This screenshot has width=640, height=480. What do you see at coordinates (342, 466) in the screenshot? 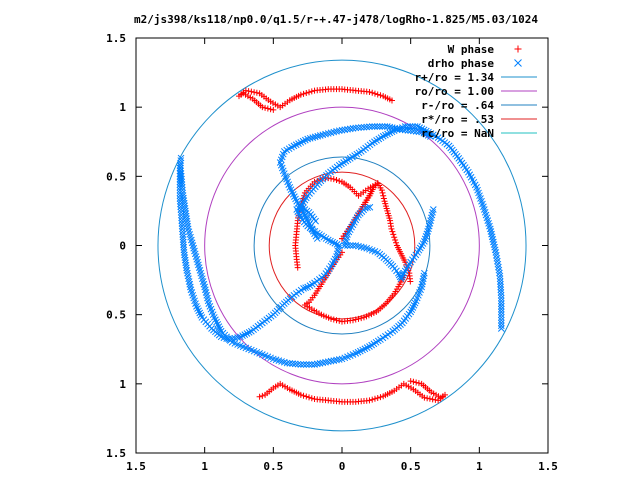
I see `x-tick-label: 0` at bounding box center [342, 466].